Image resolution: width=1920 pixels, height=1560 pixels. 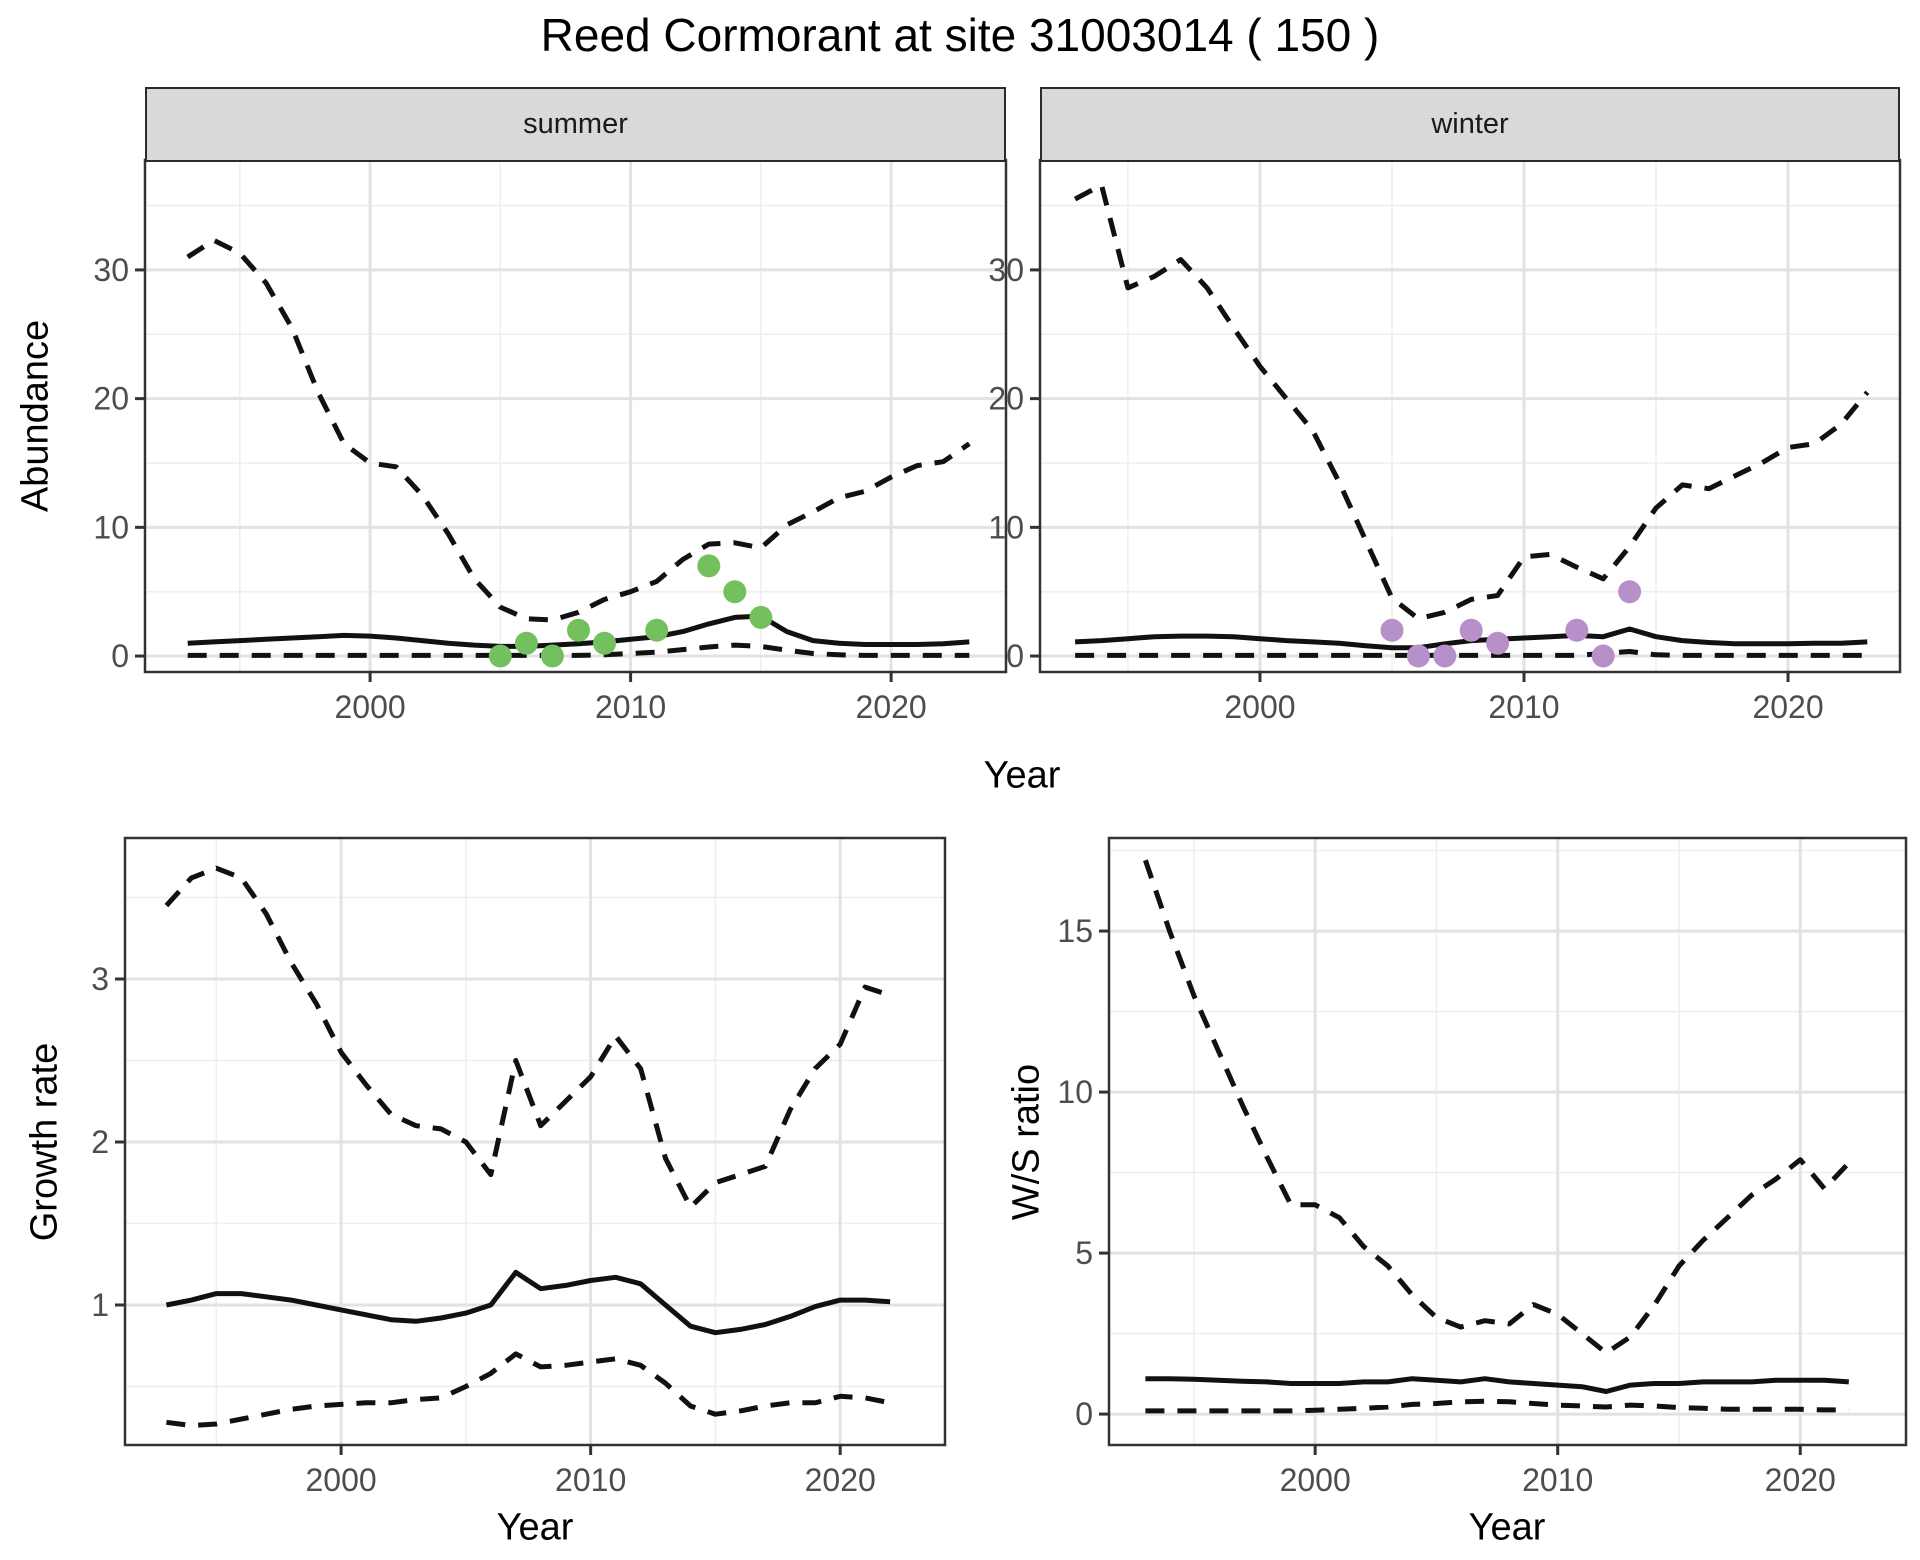 What do you see at coordinates (100, 979) in the screenshot?
I see `y-tick-label: 3` at bounding box center [100, 979].